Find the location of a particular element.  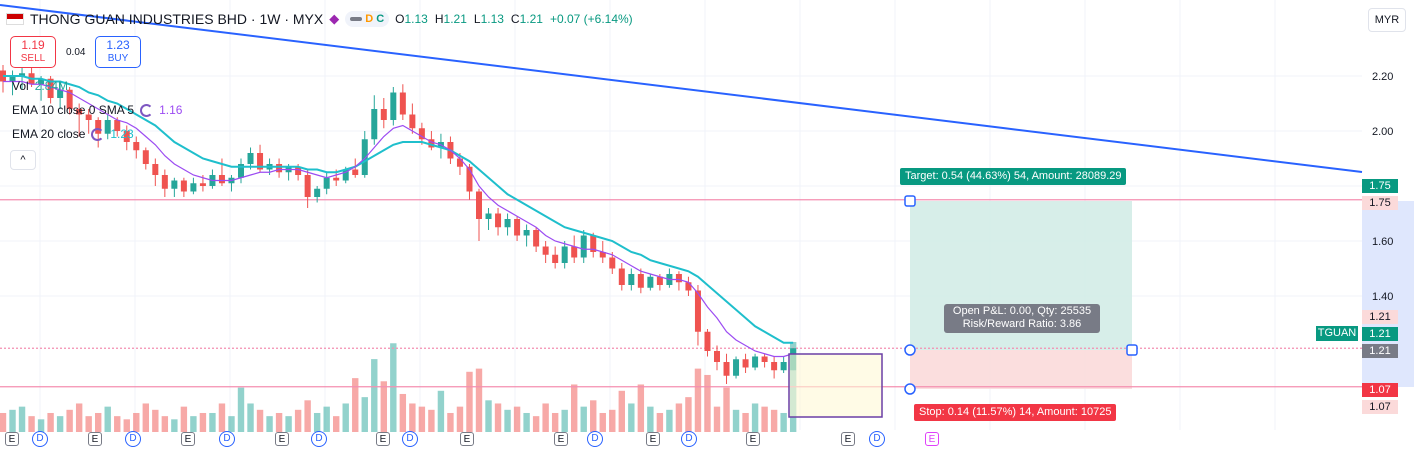

entry-line-label: 1.21 is located at coordinates (1380, 317).